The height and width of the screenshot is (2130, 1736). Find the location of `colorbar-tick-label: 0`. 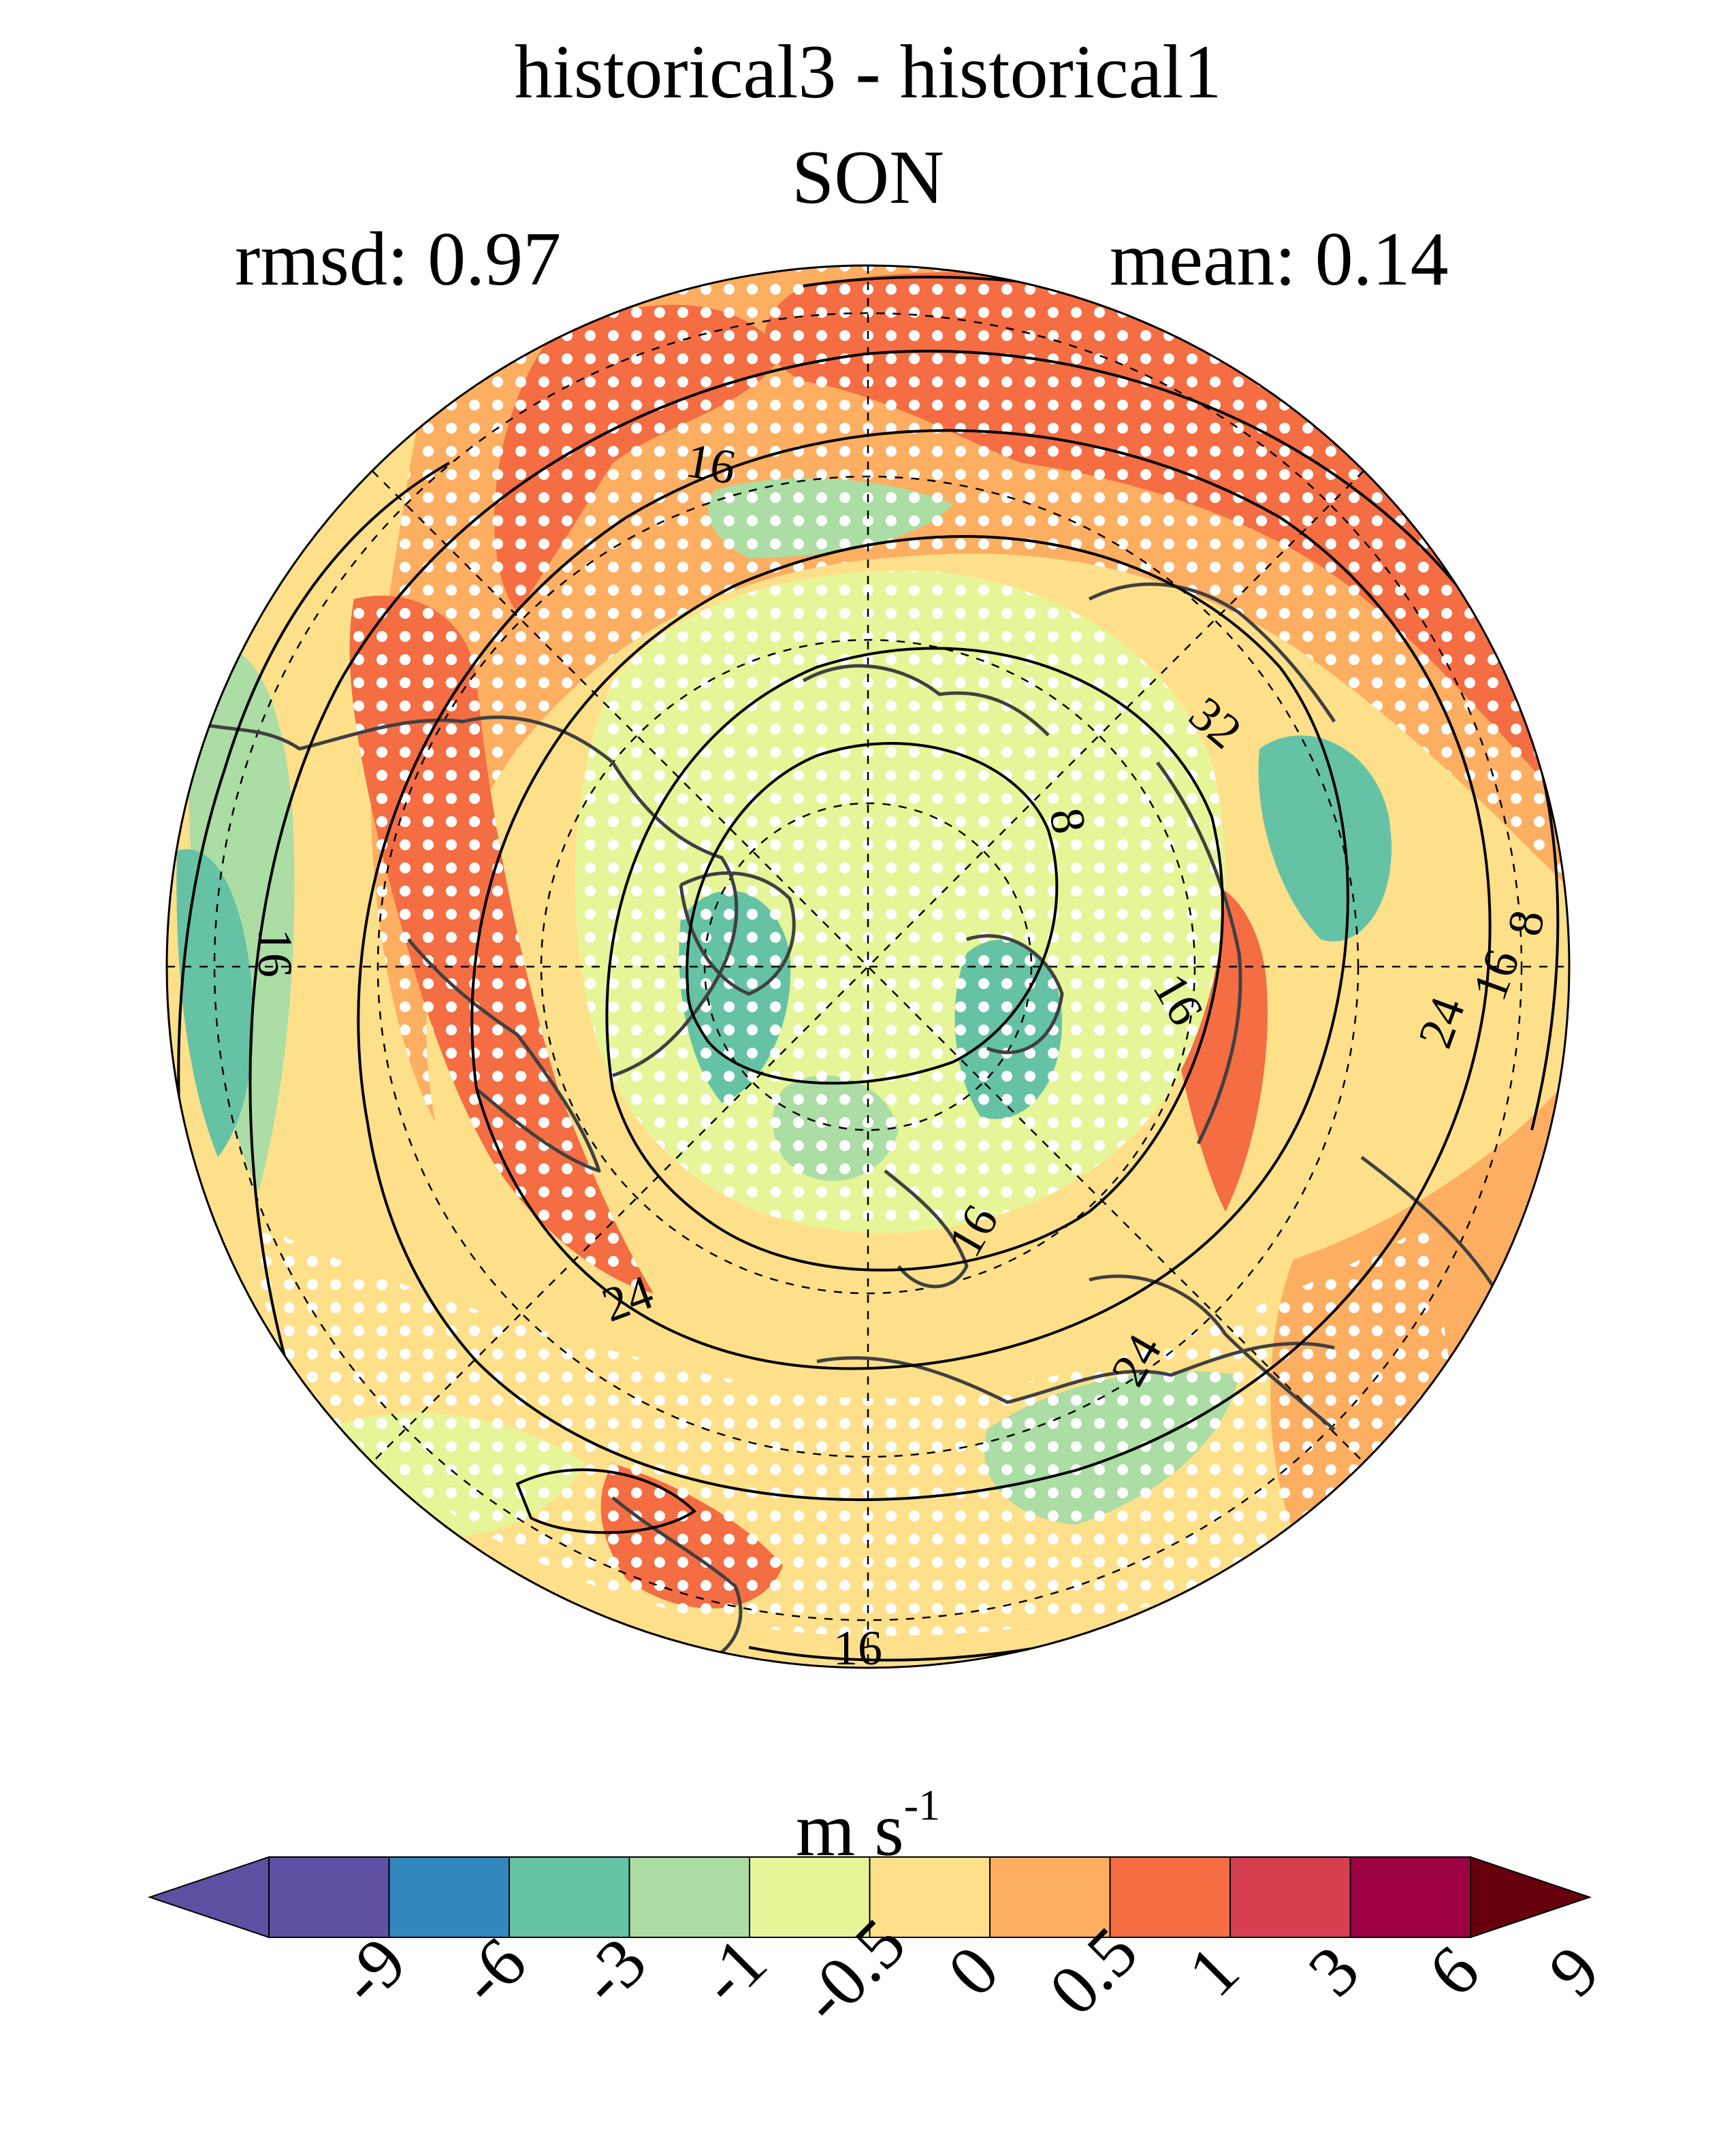

colorbar-tick-label: 0 is located at coordinates (973, 1971).